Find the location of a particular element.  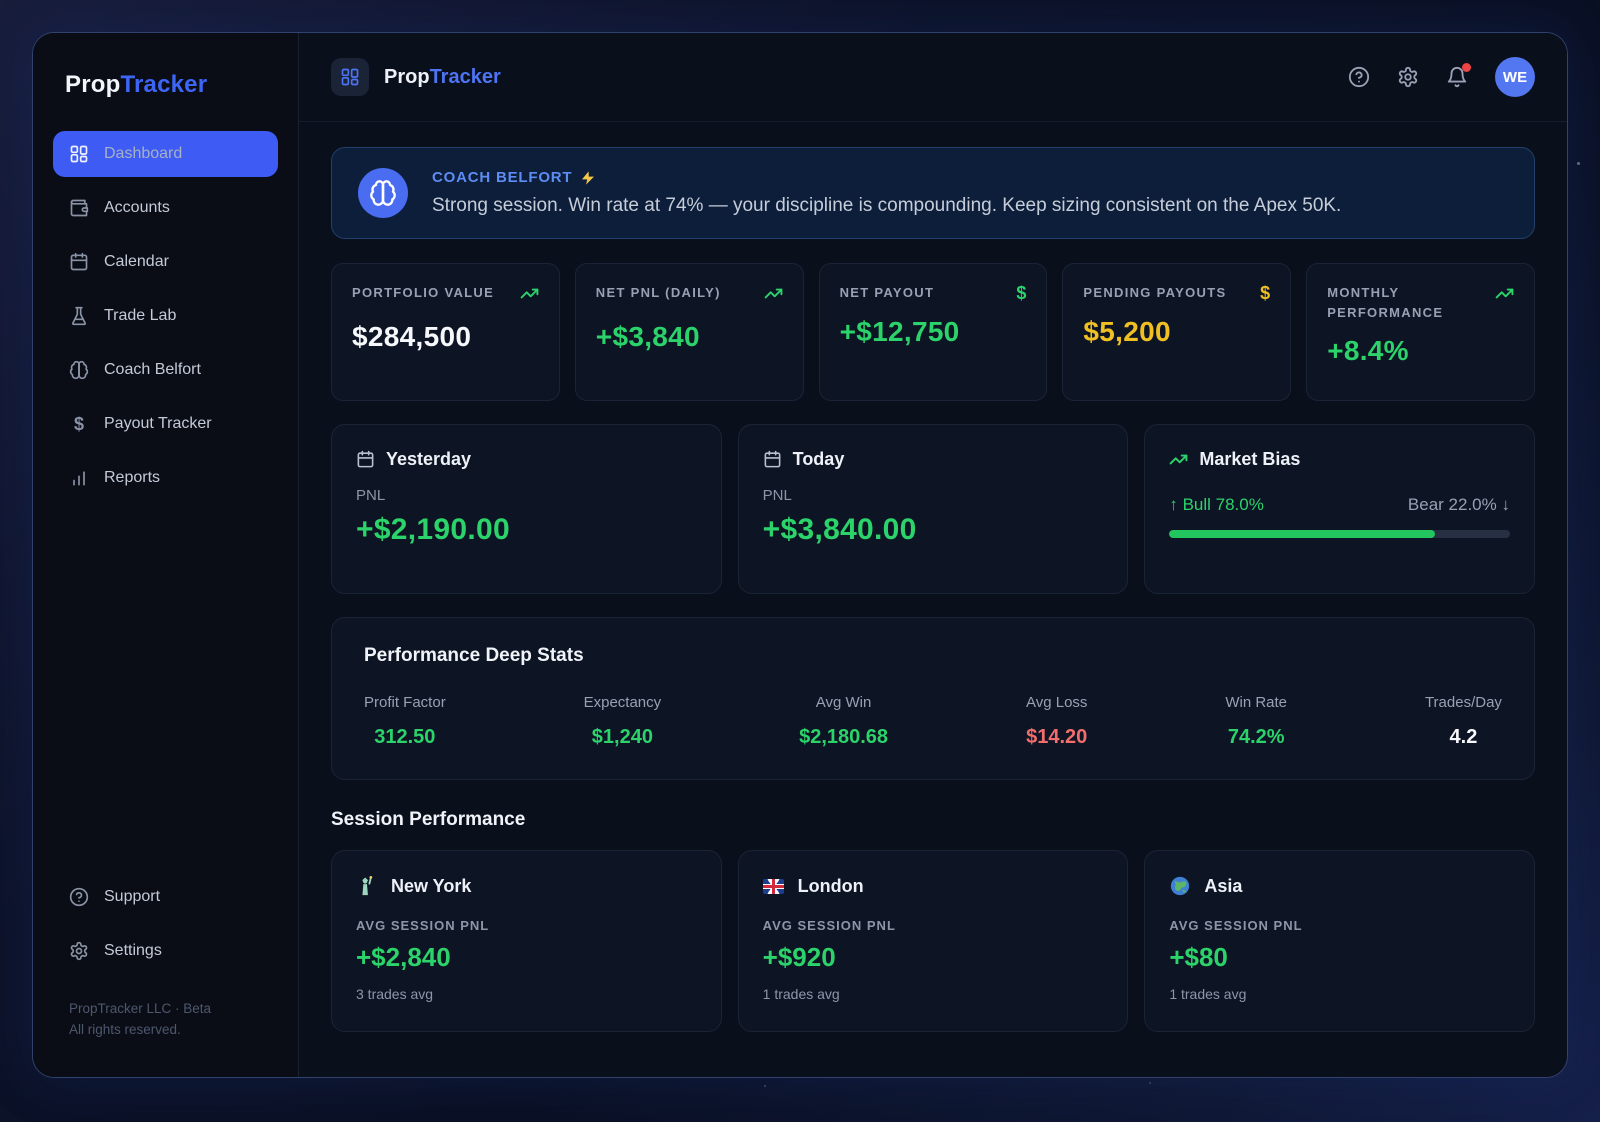

stat-value: $5,200 is located at coordinates (1127, 331).